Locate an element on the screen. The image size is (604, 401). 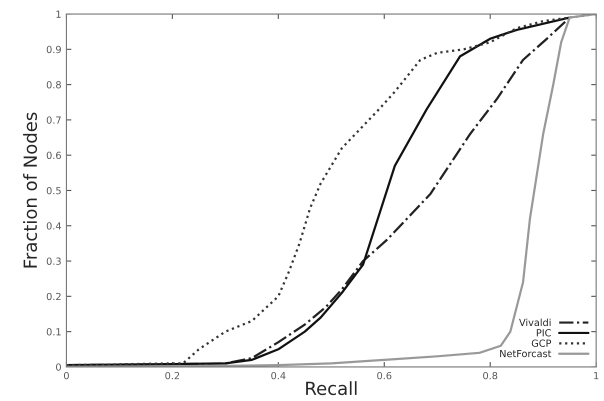
x-tick-label: 0.4 is located at coordinates (278, 376).